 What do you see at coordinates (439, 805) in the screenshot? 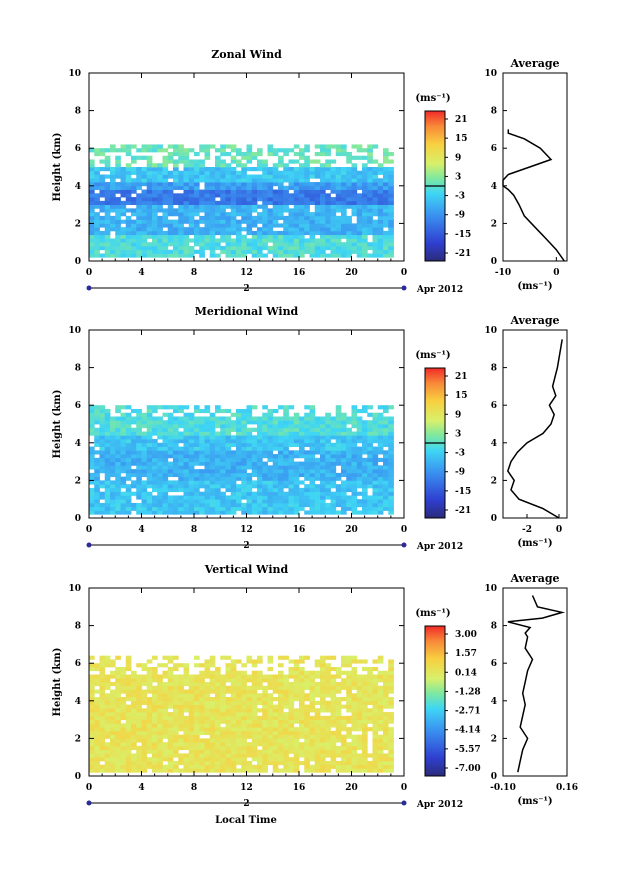
I see `date-label: Apr 2012` at bounding box center [439, 805].